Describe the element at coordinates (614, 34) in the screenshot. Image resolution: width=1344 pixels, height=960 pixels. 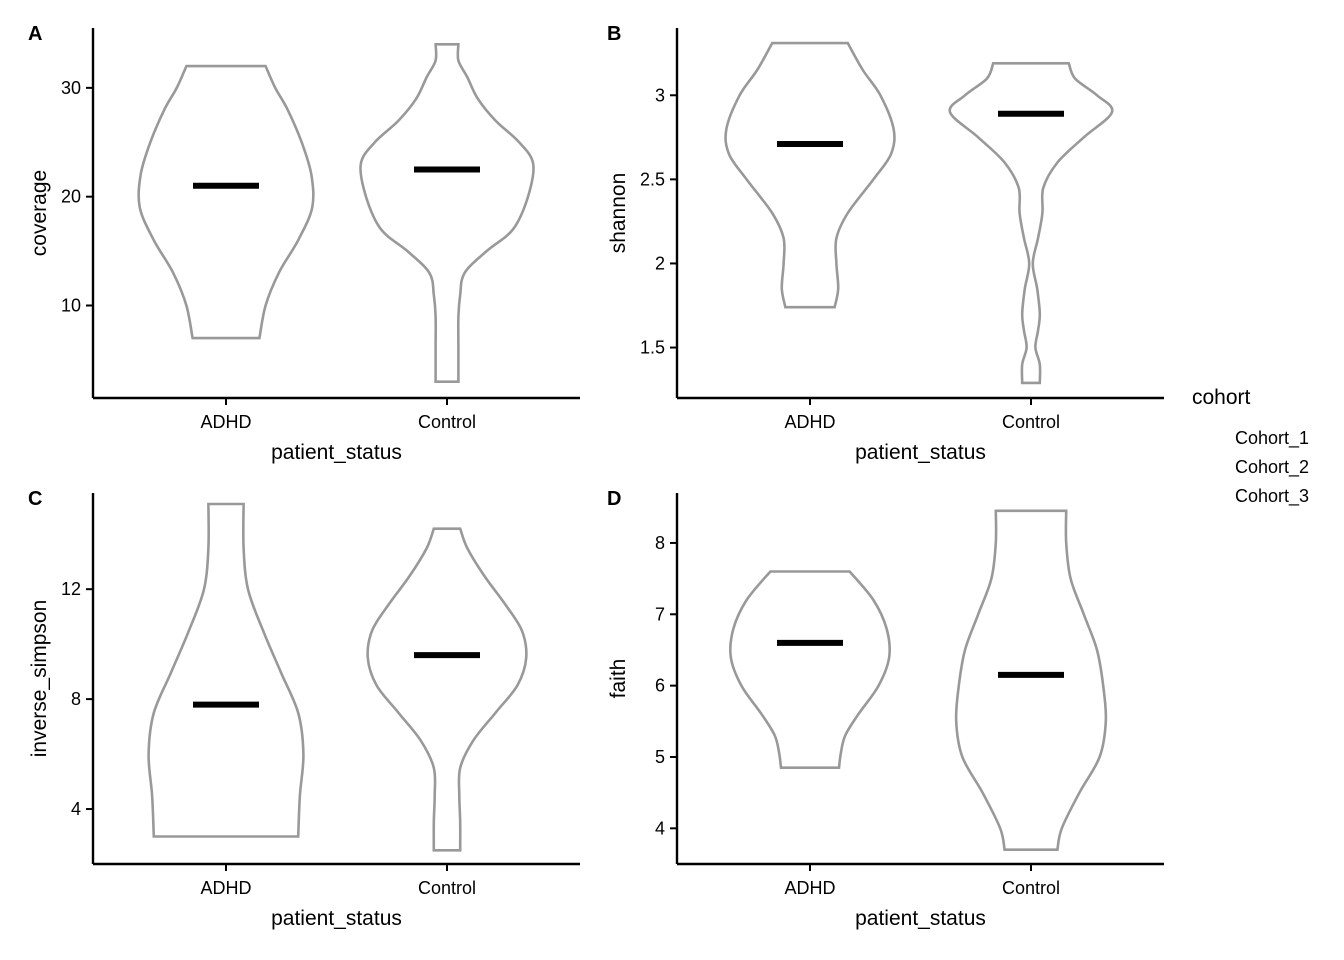
I see `panel-letter: B` at that location.